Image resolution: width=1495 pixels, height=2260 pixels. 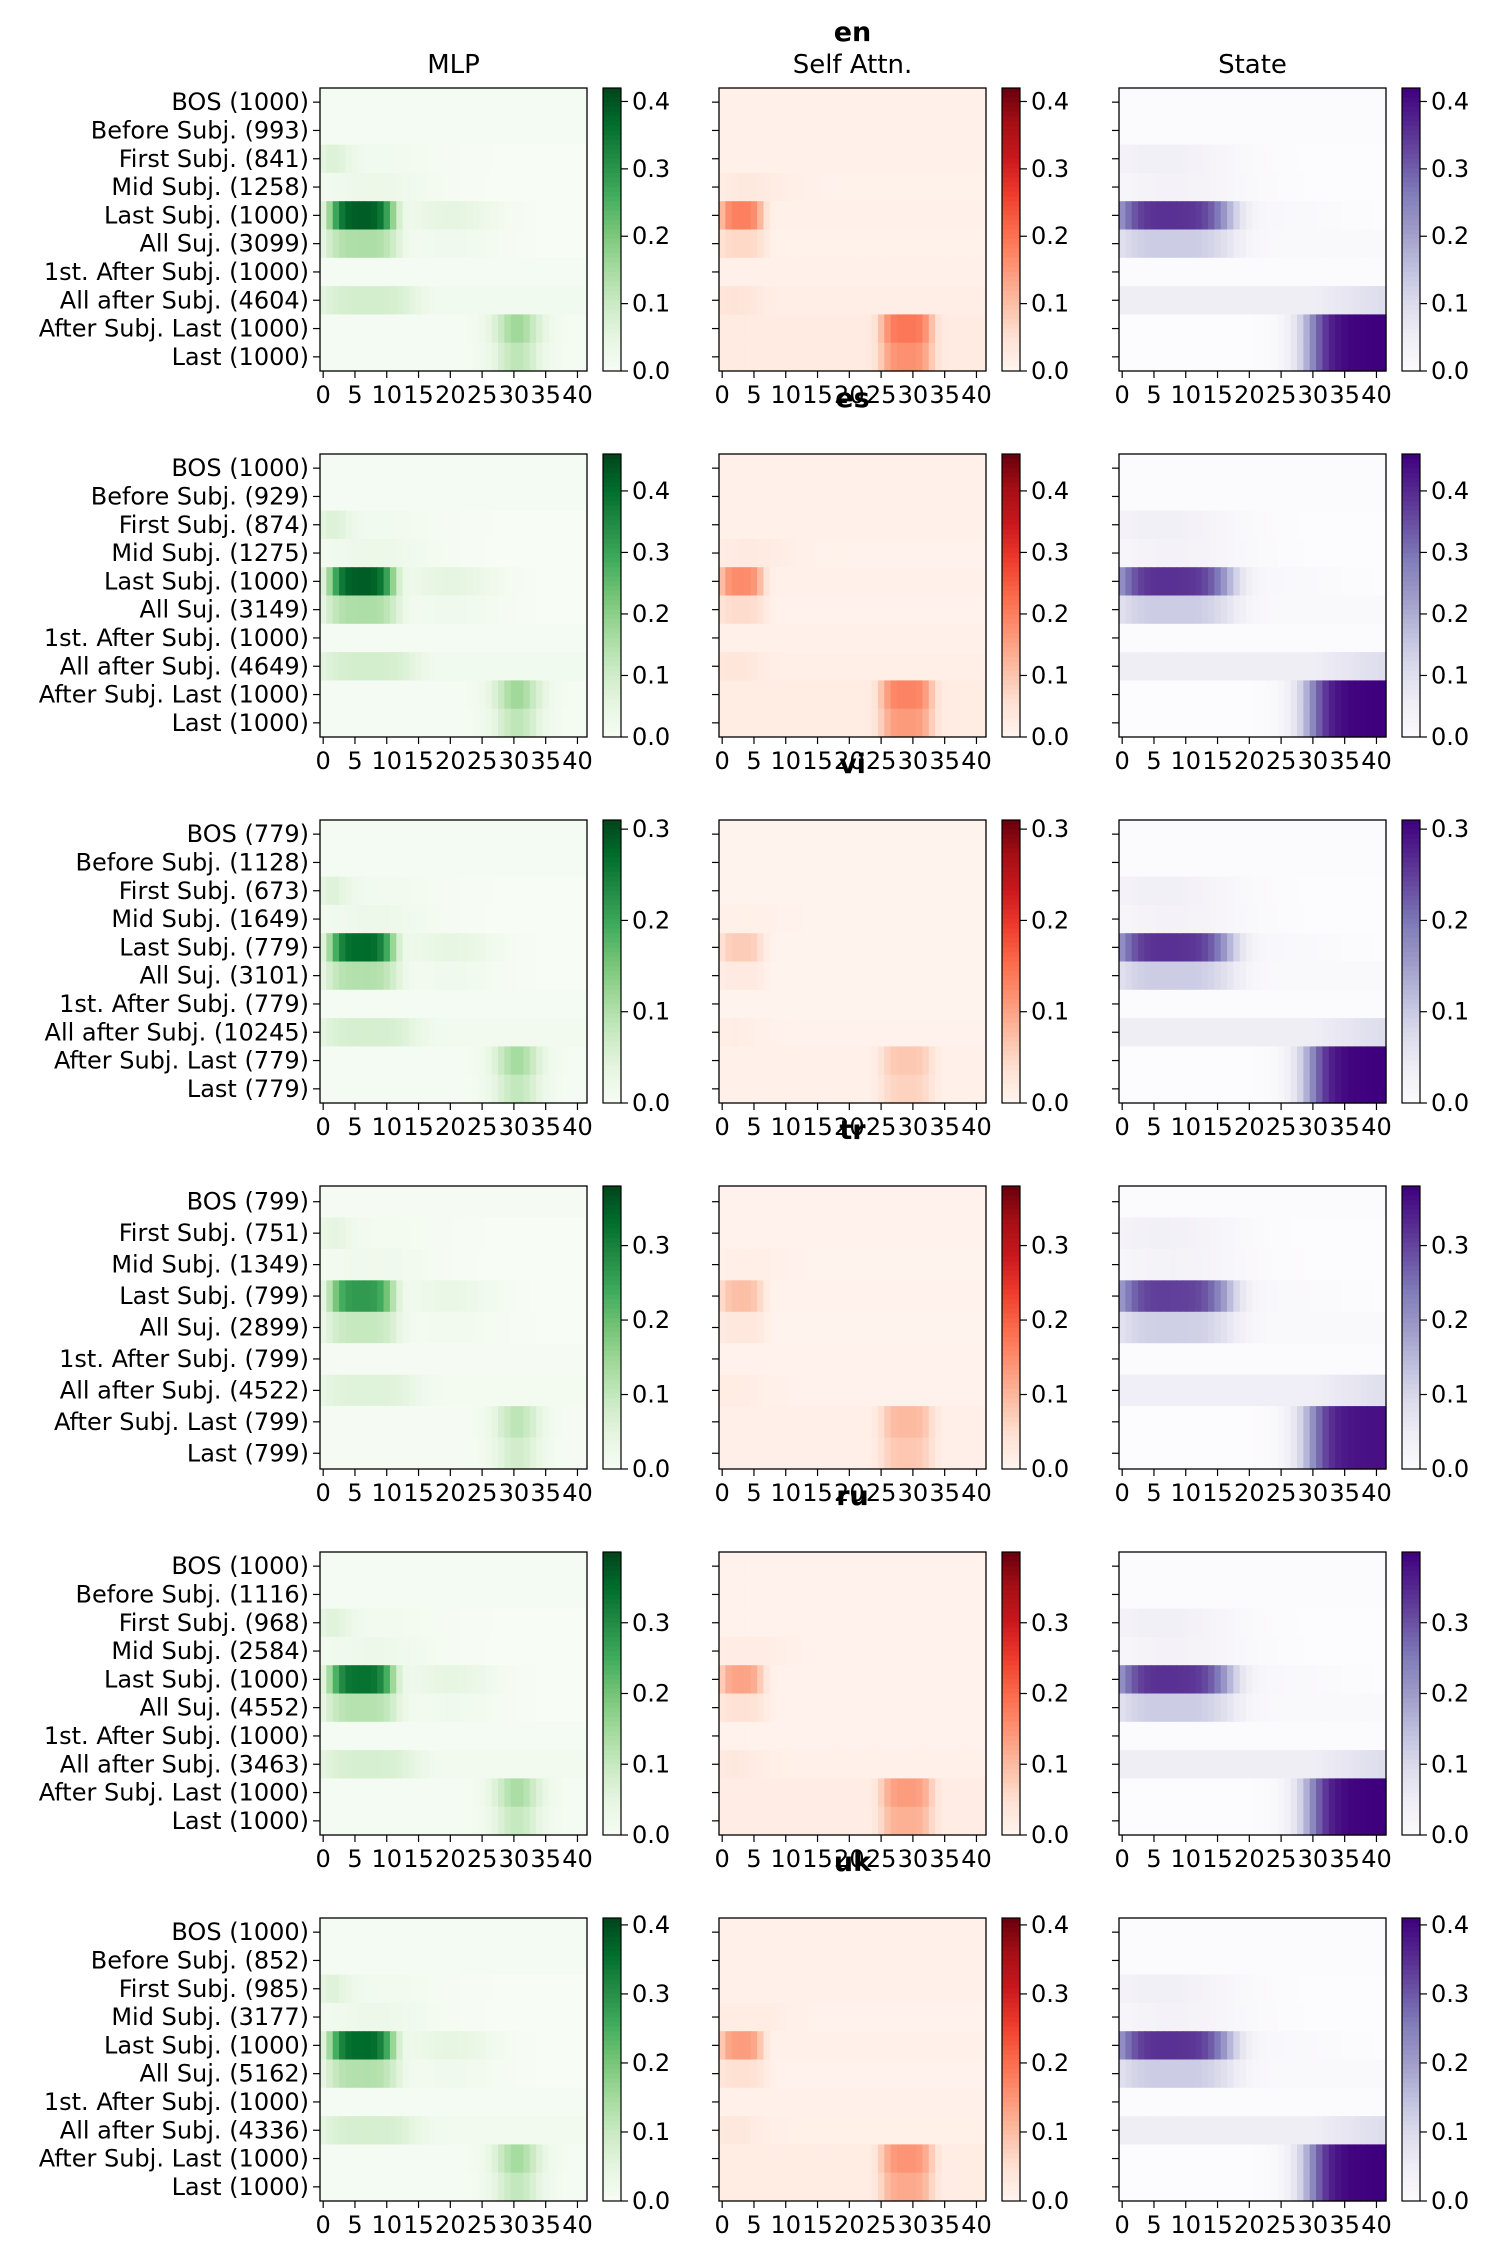 I want to click on x-tick-label: 30, so click(x=1313, y=1127).